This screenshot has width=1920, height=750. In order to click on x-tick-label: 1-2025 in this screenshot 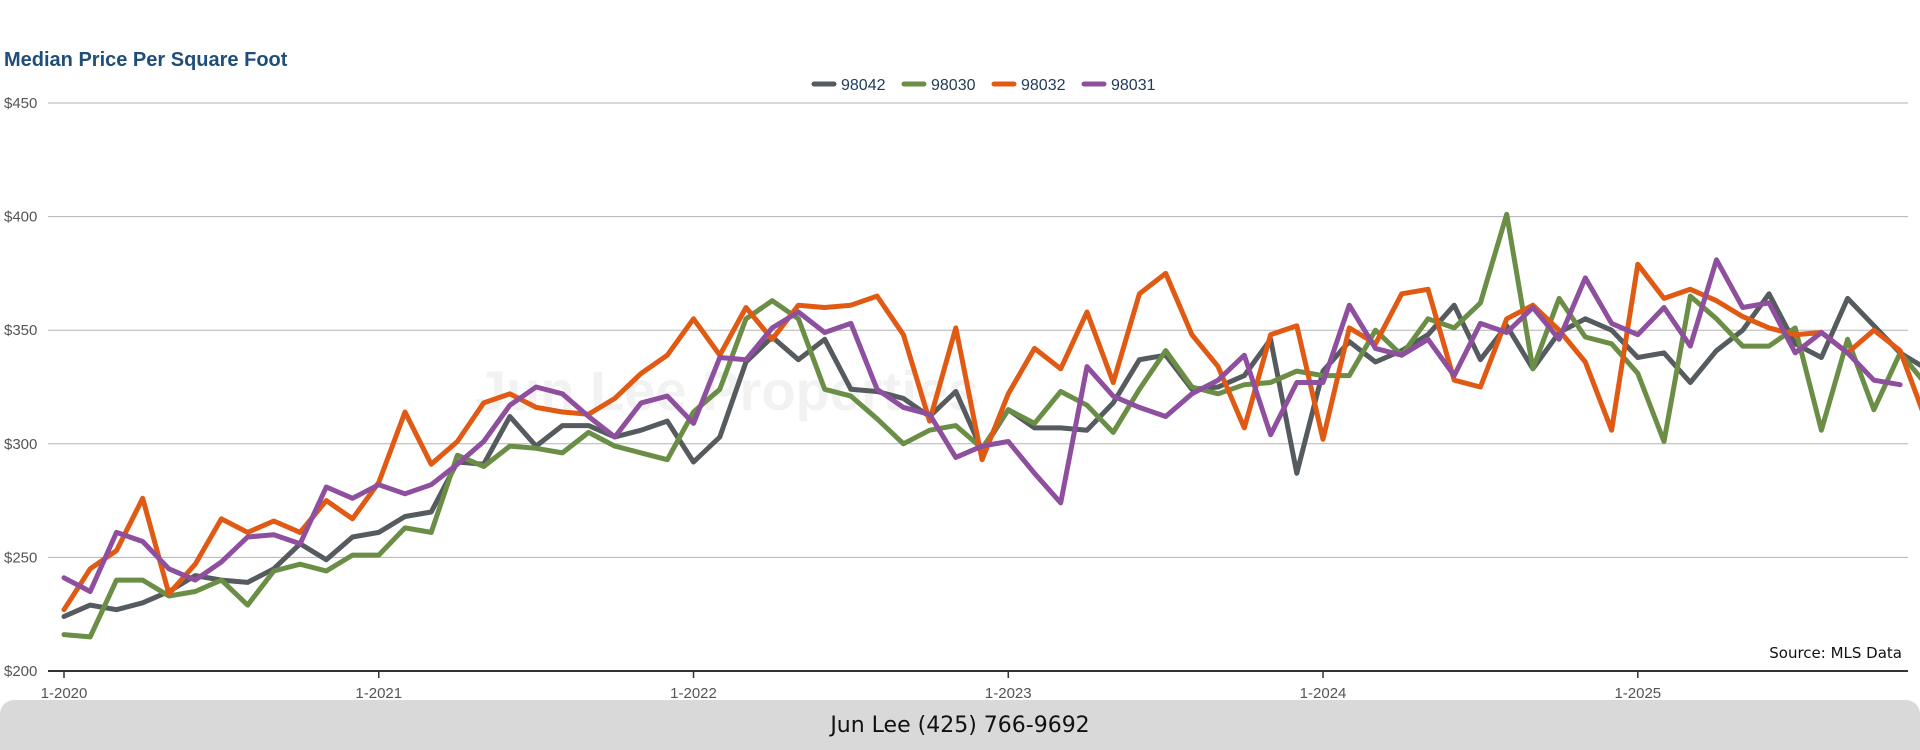, I will do `click(1637, 693)`.